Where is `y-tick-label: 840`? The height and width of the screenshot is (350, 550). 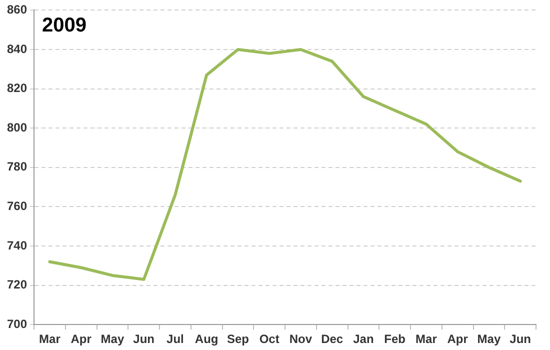 y-tick-label: 840 is located at coordinates (17, 49).